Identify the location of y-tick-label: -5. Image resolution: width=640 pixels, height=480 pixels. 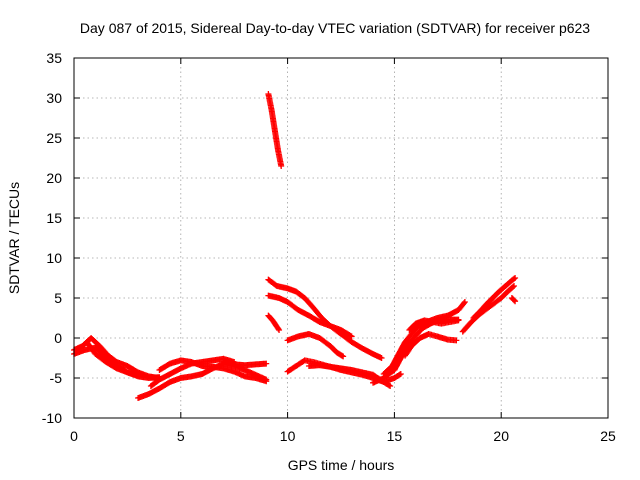
(56, 378).